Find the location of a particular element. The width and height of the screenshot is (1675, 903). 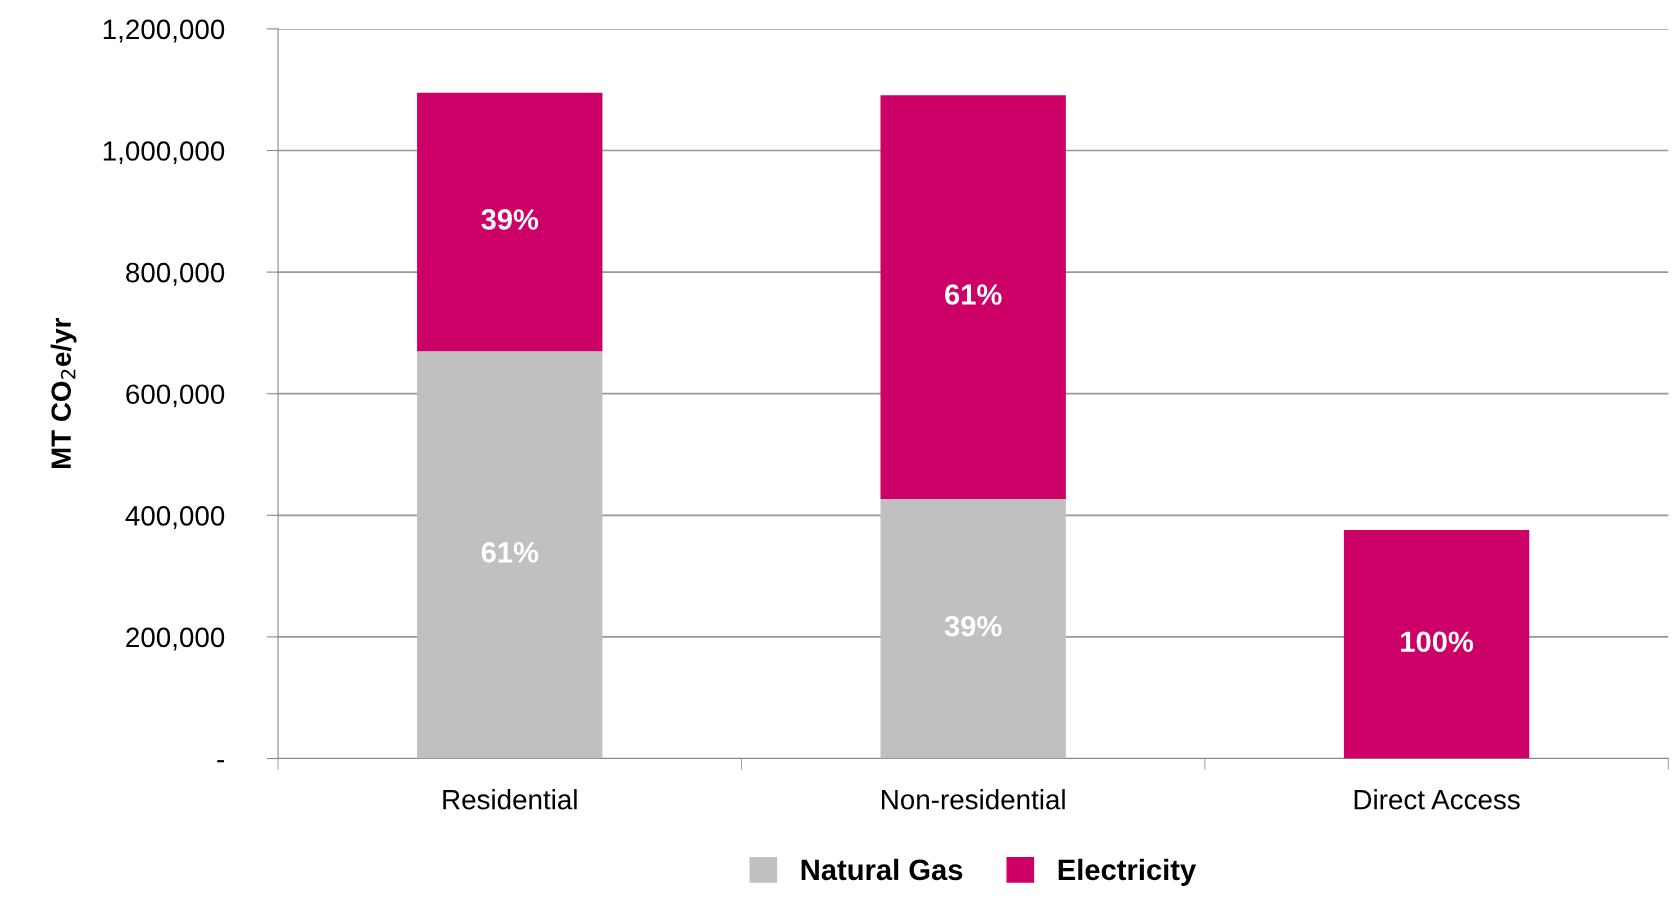

legend-label: Electricity is located at coordinates (1127, 872).